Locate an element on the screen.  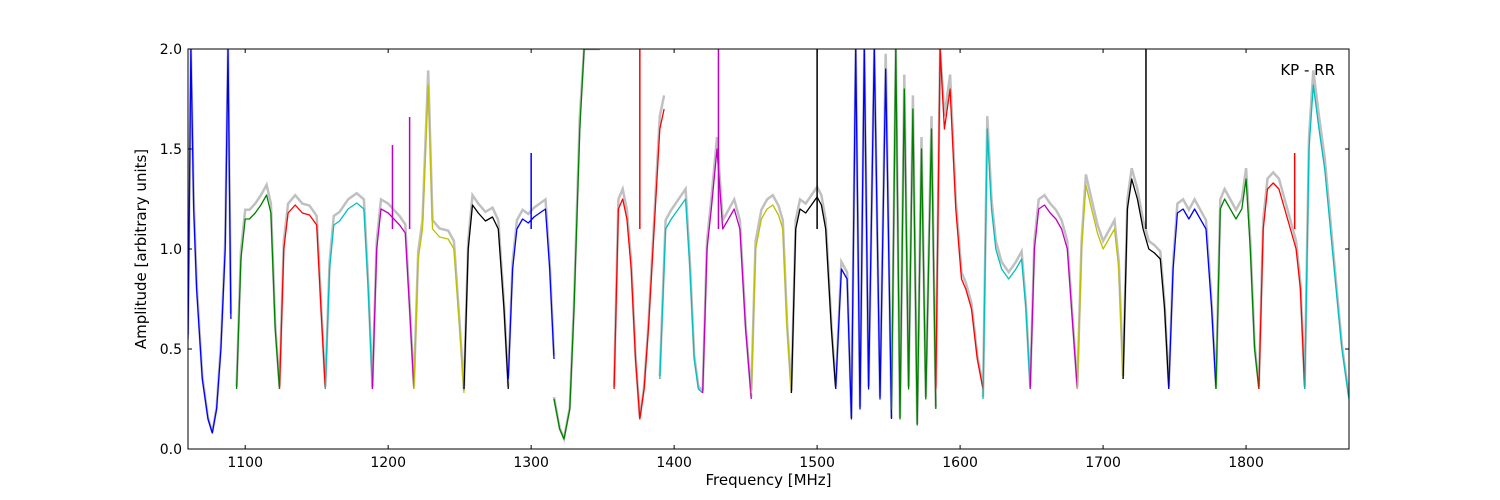
y-tick-label-2: 1.0 is located at coordinates (171, 250).